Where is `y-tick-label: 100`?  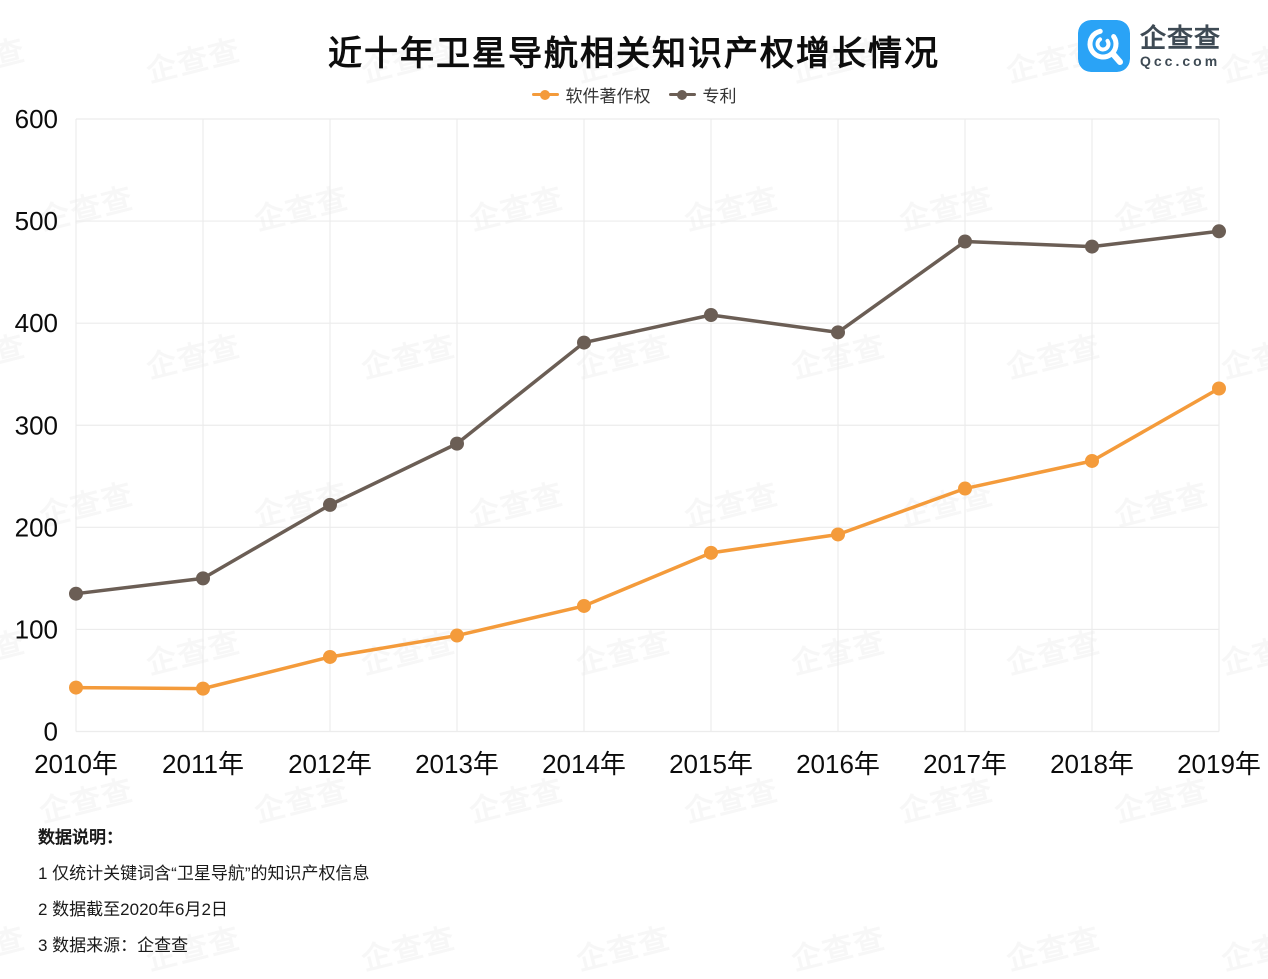 y-tick-label: 100 is located at coordinates (36, 629).